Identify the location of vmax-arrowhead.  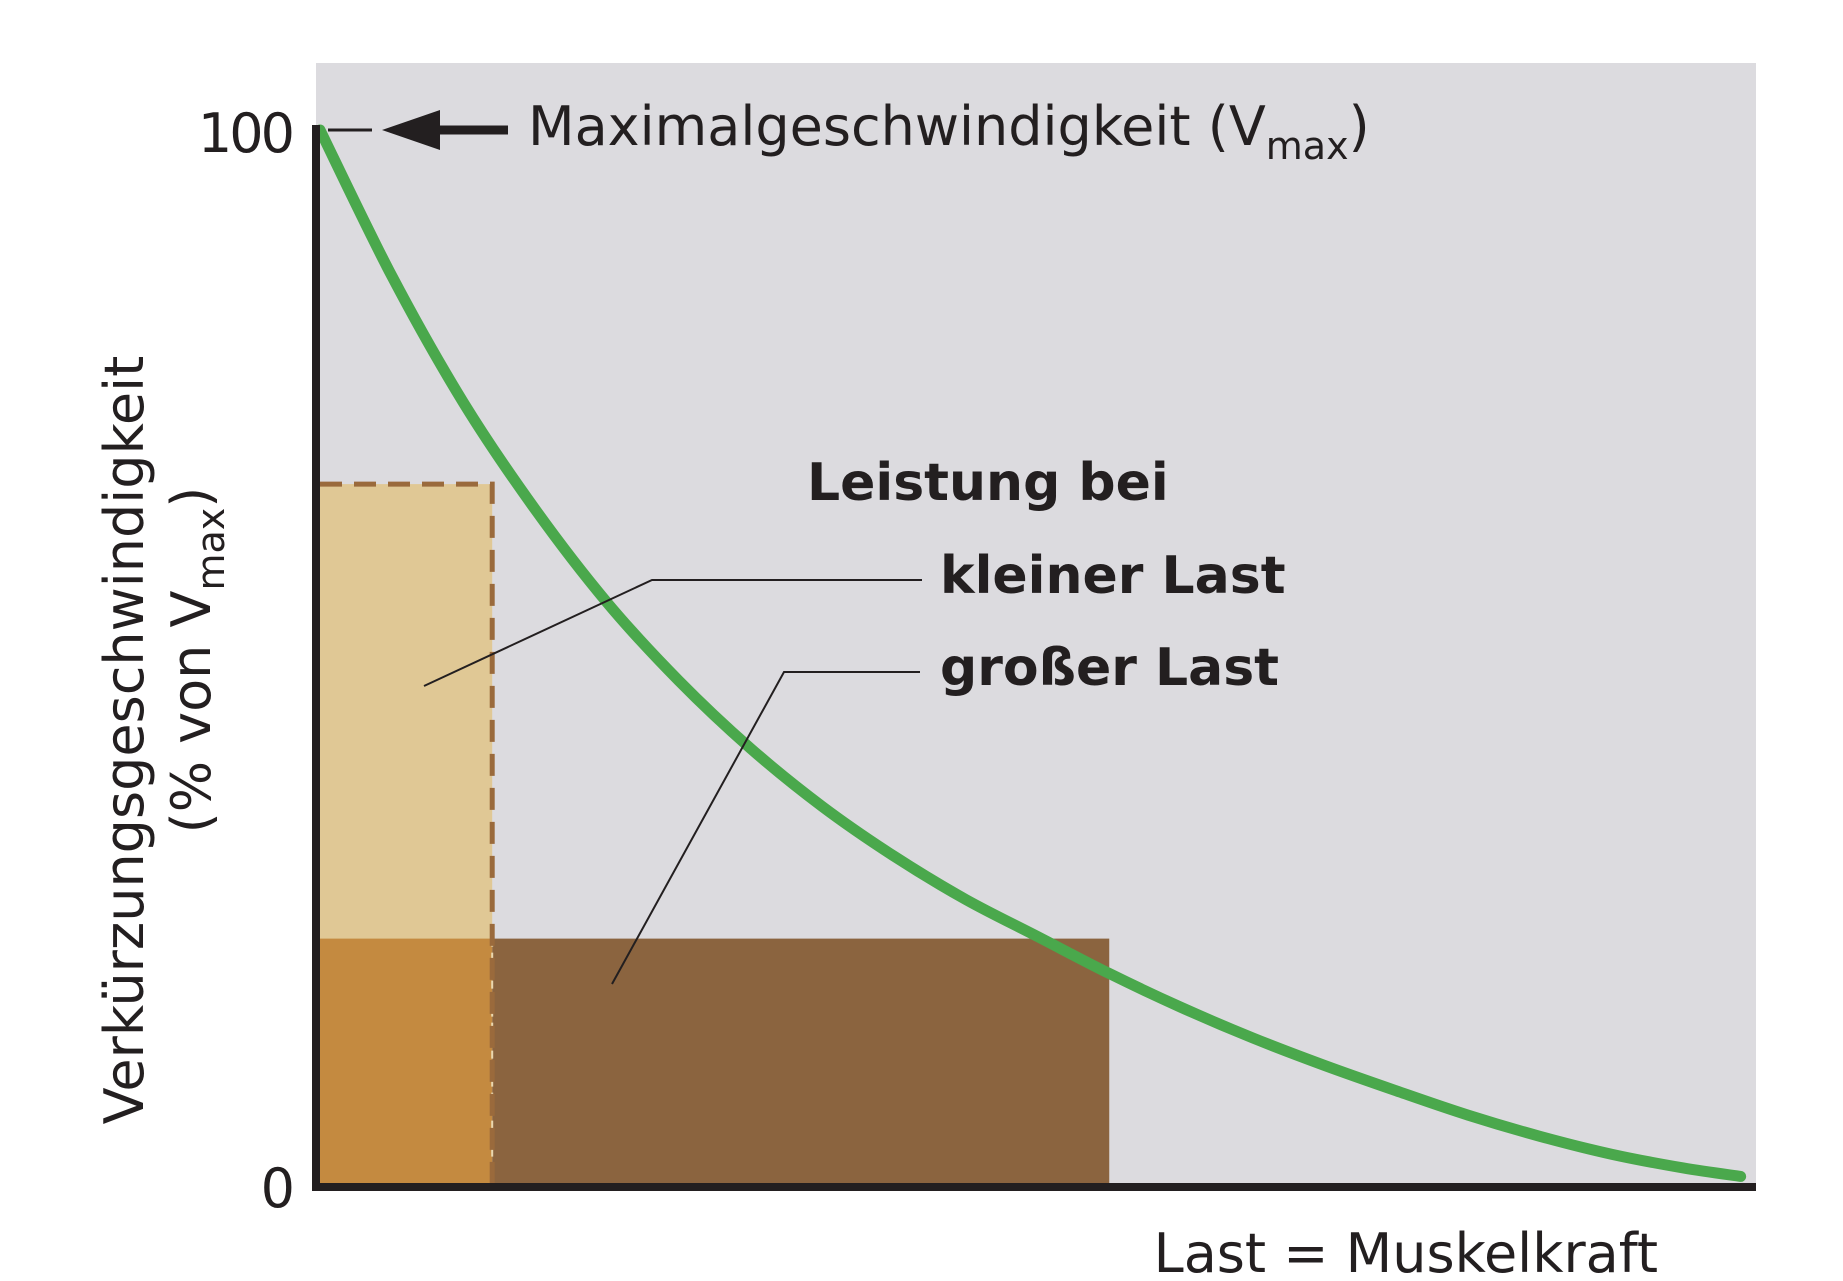
(411, 130).